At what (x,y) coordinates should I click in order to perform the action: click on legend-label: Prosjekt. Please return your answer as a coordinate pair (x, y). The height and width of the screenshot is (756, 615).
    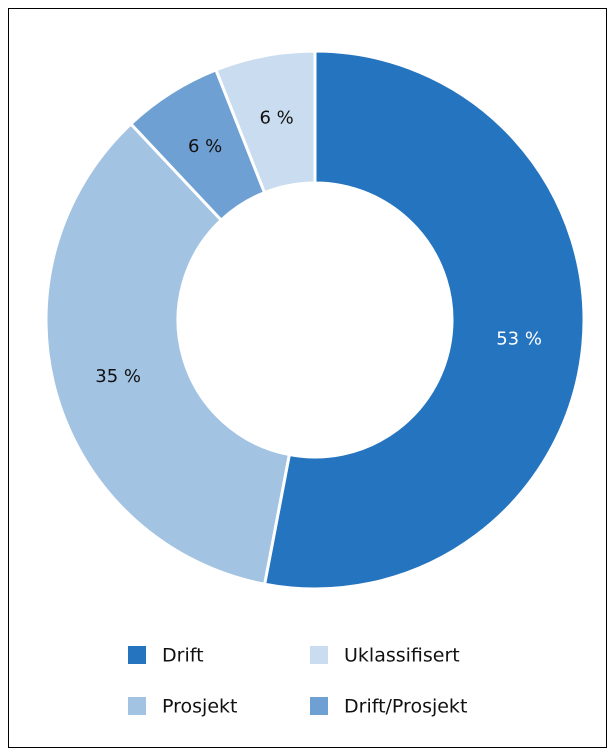
    Looking at the image, I should click on (199, 707).